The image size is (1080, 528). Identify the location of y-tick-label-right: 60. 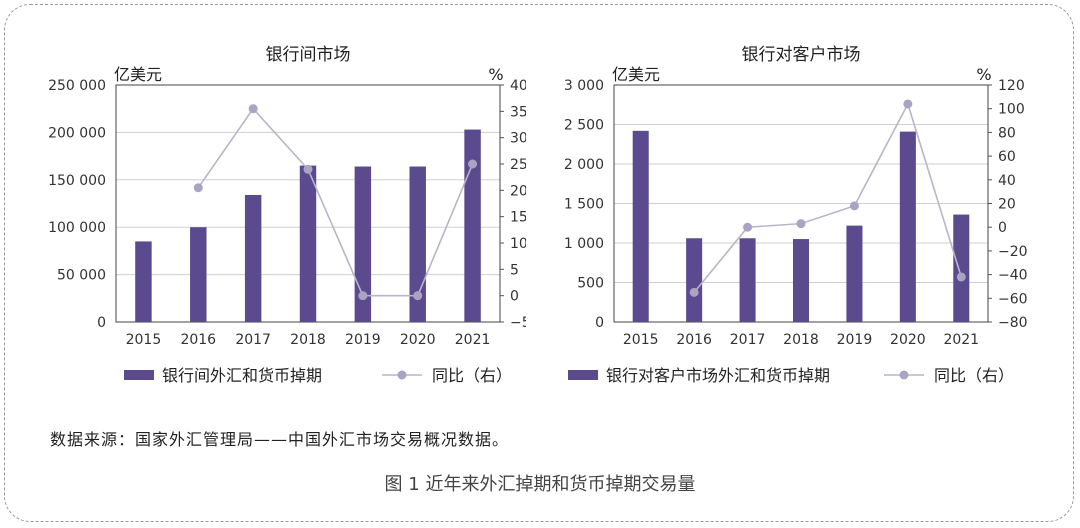
(1007, 157).